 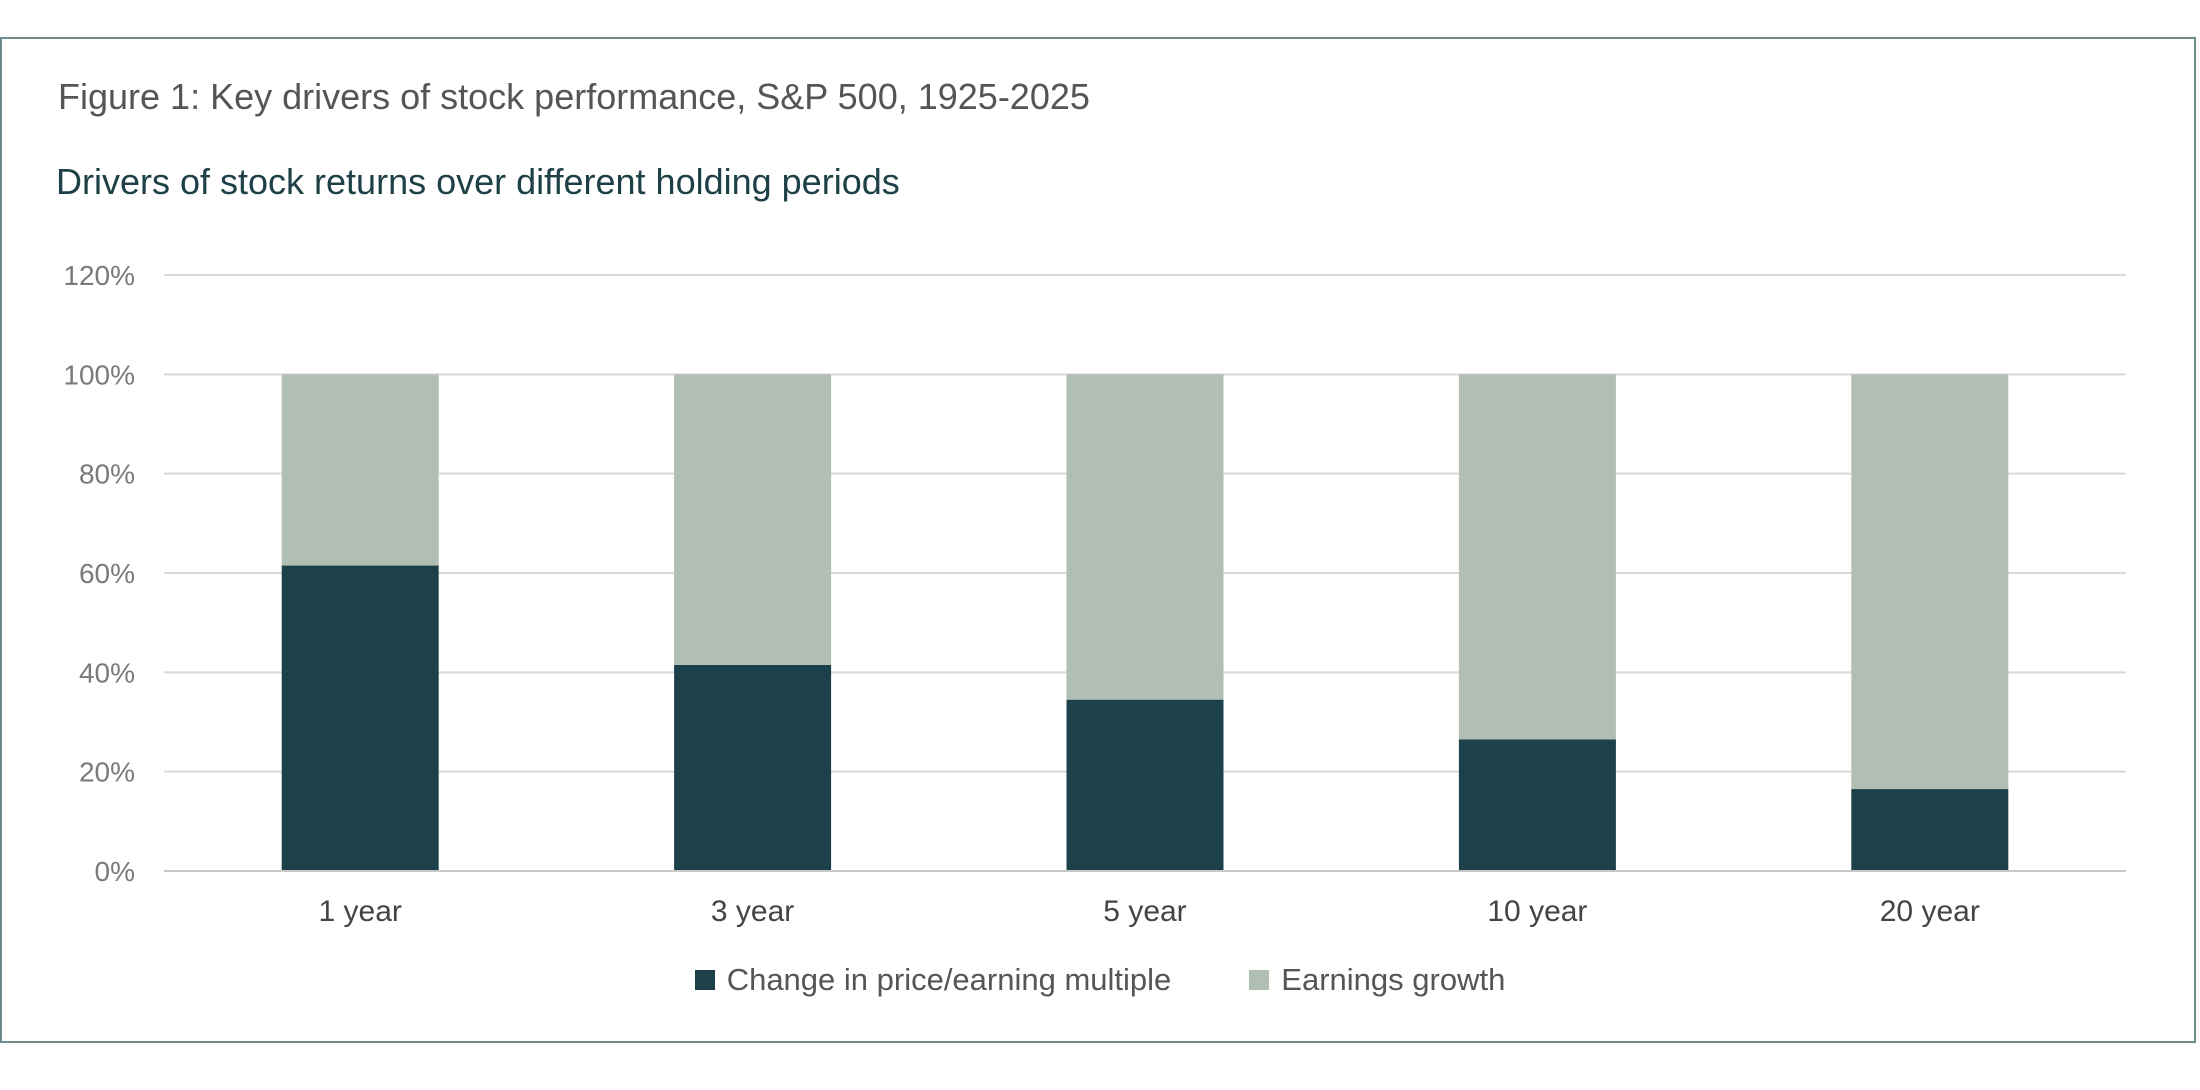 I want to click on y-tick-label: 60%, so click(x=107, y=573).